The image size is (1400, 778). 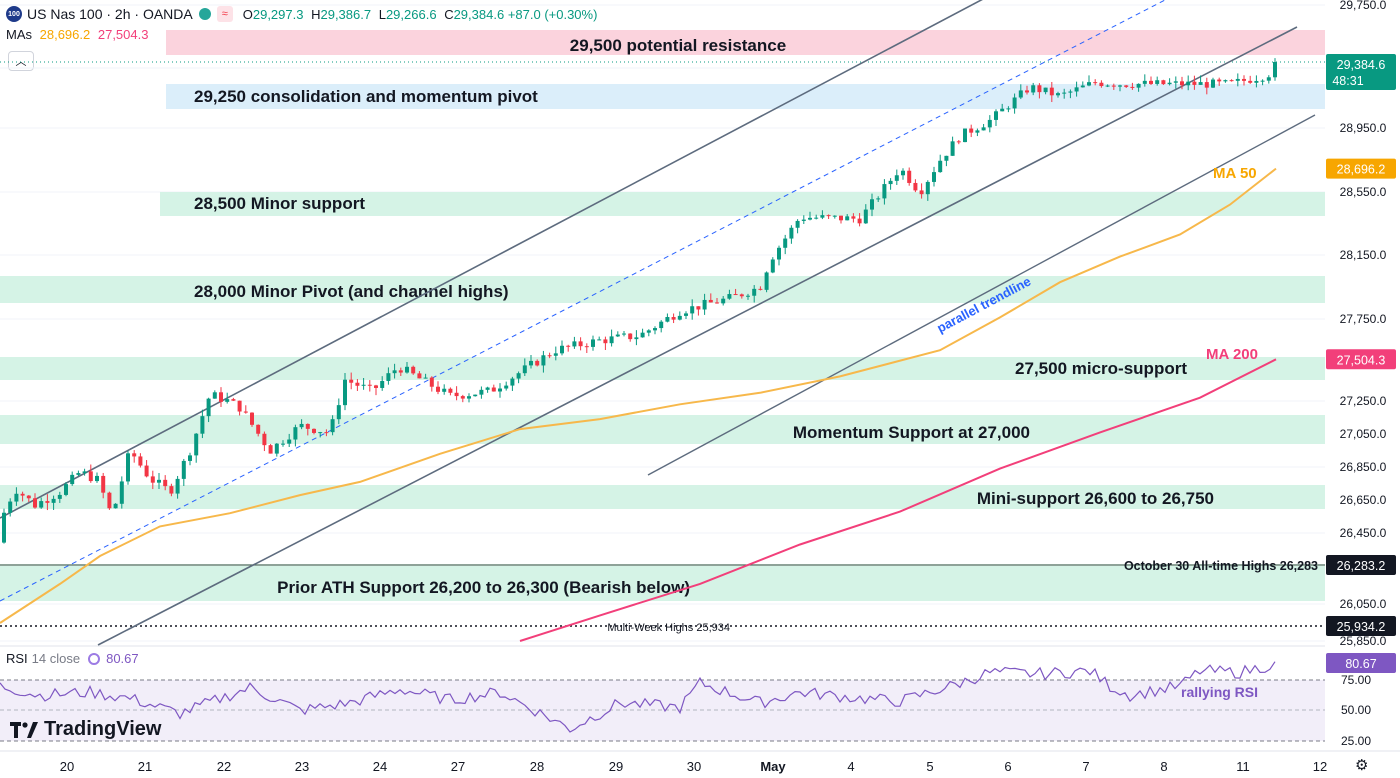 What do you see at coordinates (458, 766) in the screenshot?
I see `time-tick: 27` at bounding box center [458, 766].